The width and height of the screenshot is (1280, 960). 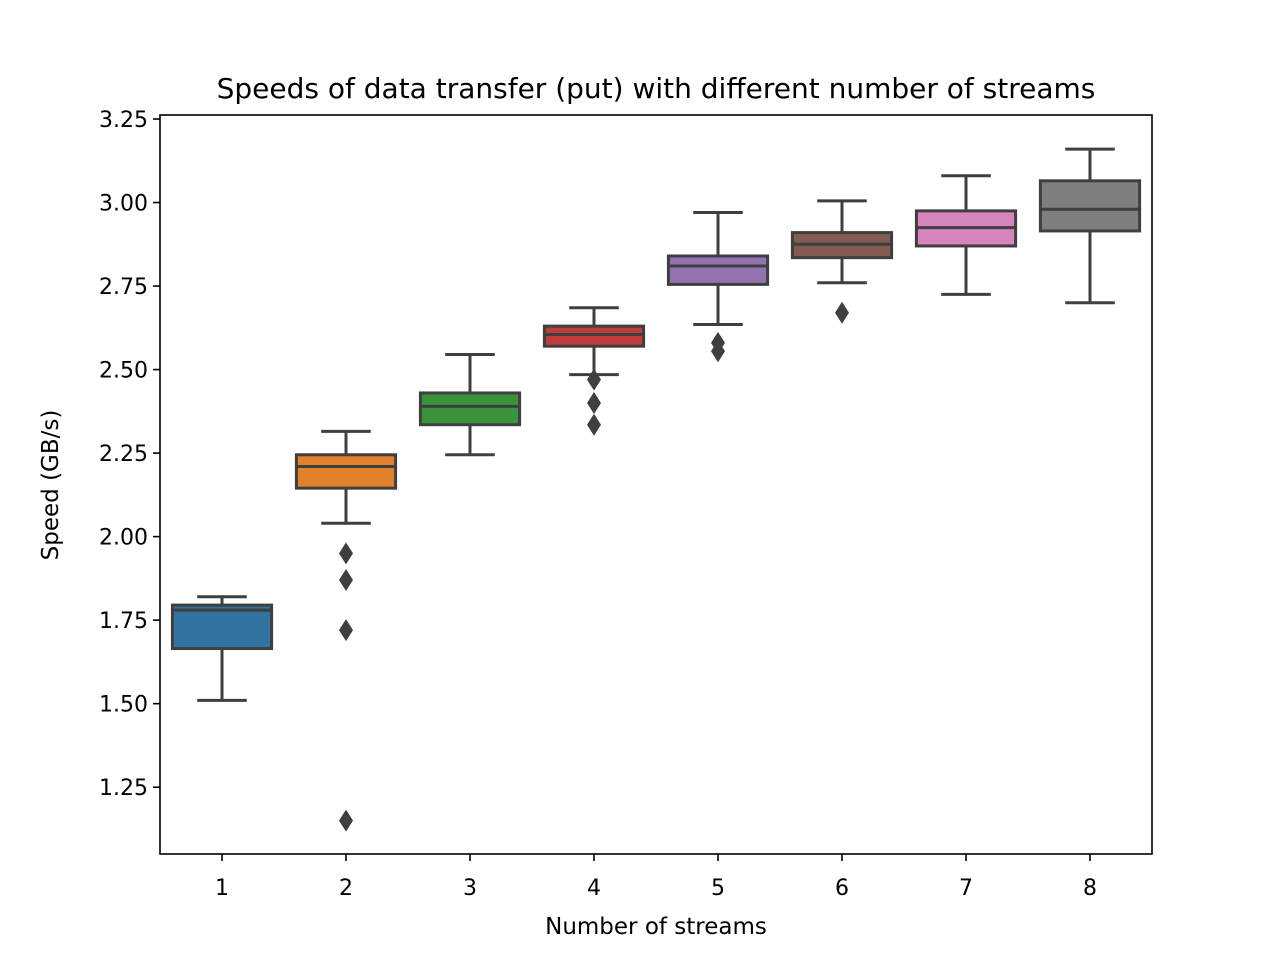 I want to click on x-tick-label: 6, so click(x=842, y=888).